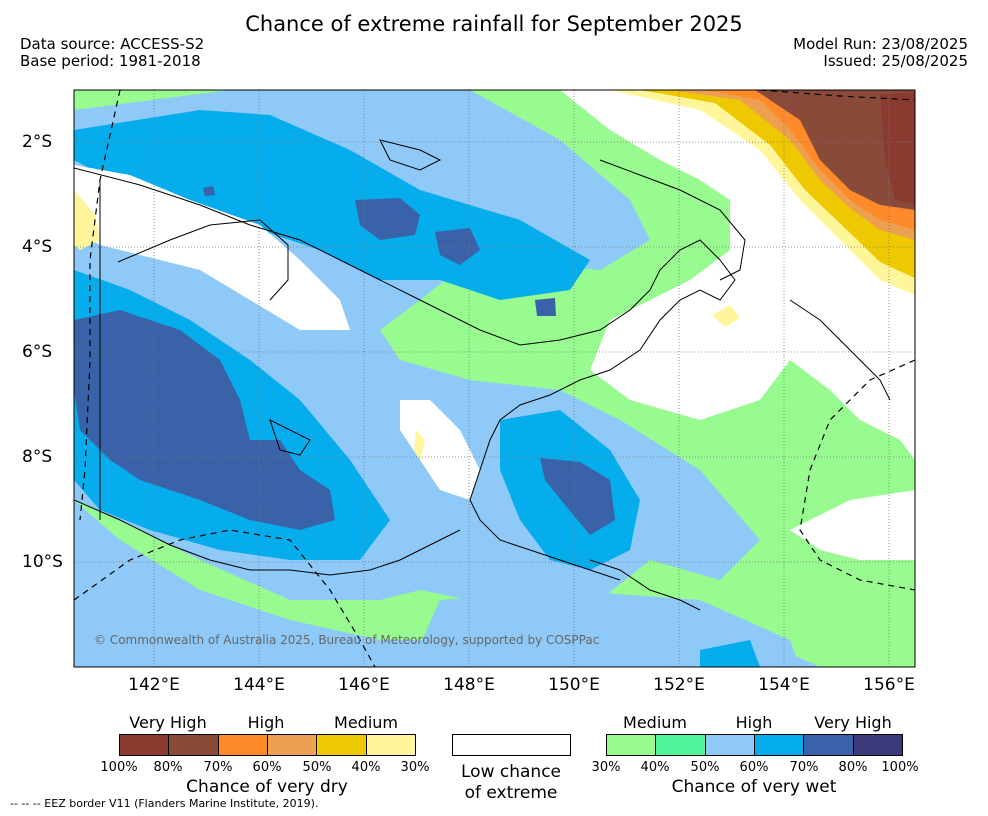 This screenshot has width=988, height=816. I want to click on lon-label-144: 144°E, so click(259, 685).